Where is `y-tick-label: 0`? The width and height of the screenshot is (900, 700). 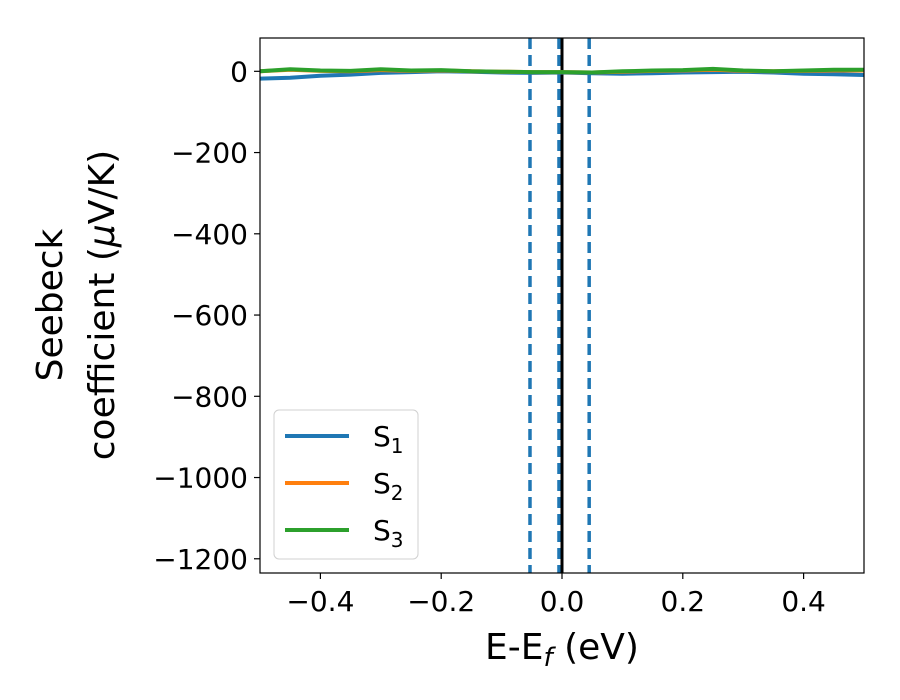 y-tick-label: 0 is located at coordinates (239, 71).